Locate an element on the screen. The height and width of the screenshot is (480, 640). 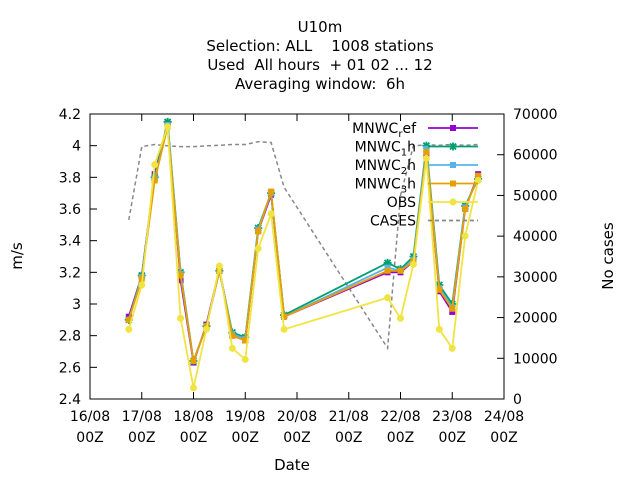
y2-tick-label: 70000 is located at coordinates (535, 115).